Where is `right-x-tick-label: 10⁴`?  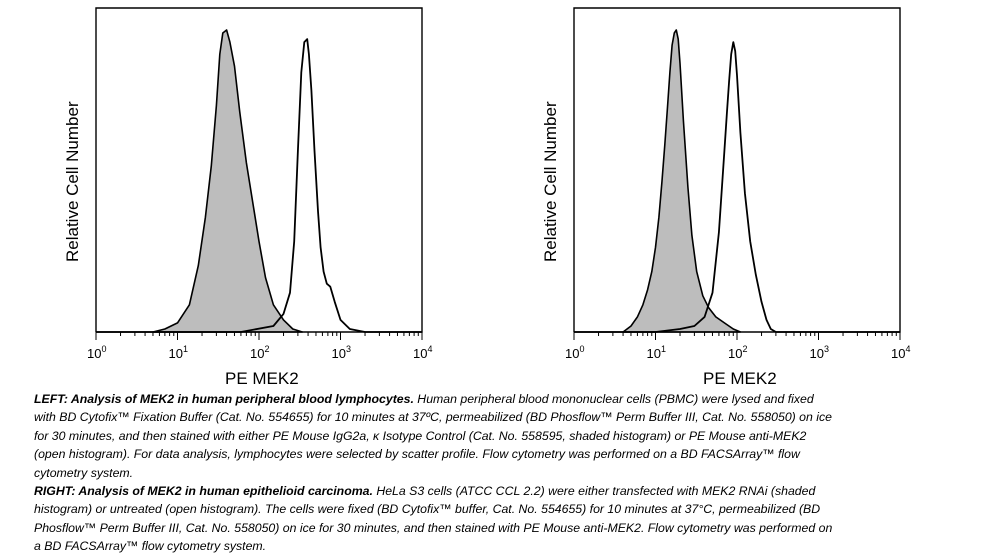
right-x-tick-label: 10⁴ is located at coordinates (900, 352).